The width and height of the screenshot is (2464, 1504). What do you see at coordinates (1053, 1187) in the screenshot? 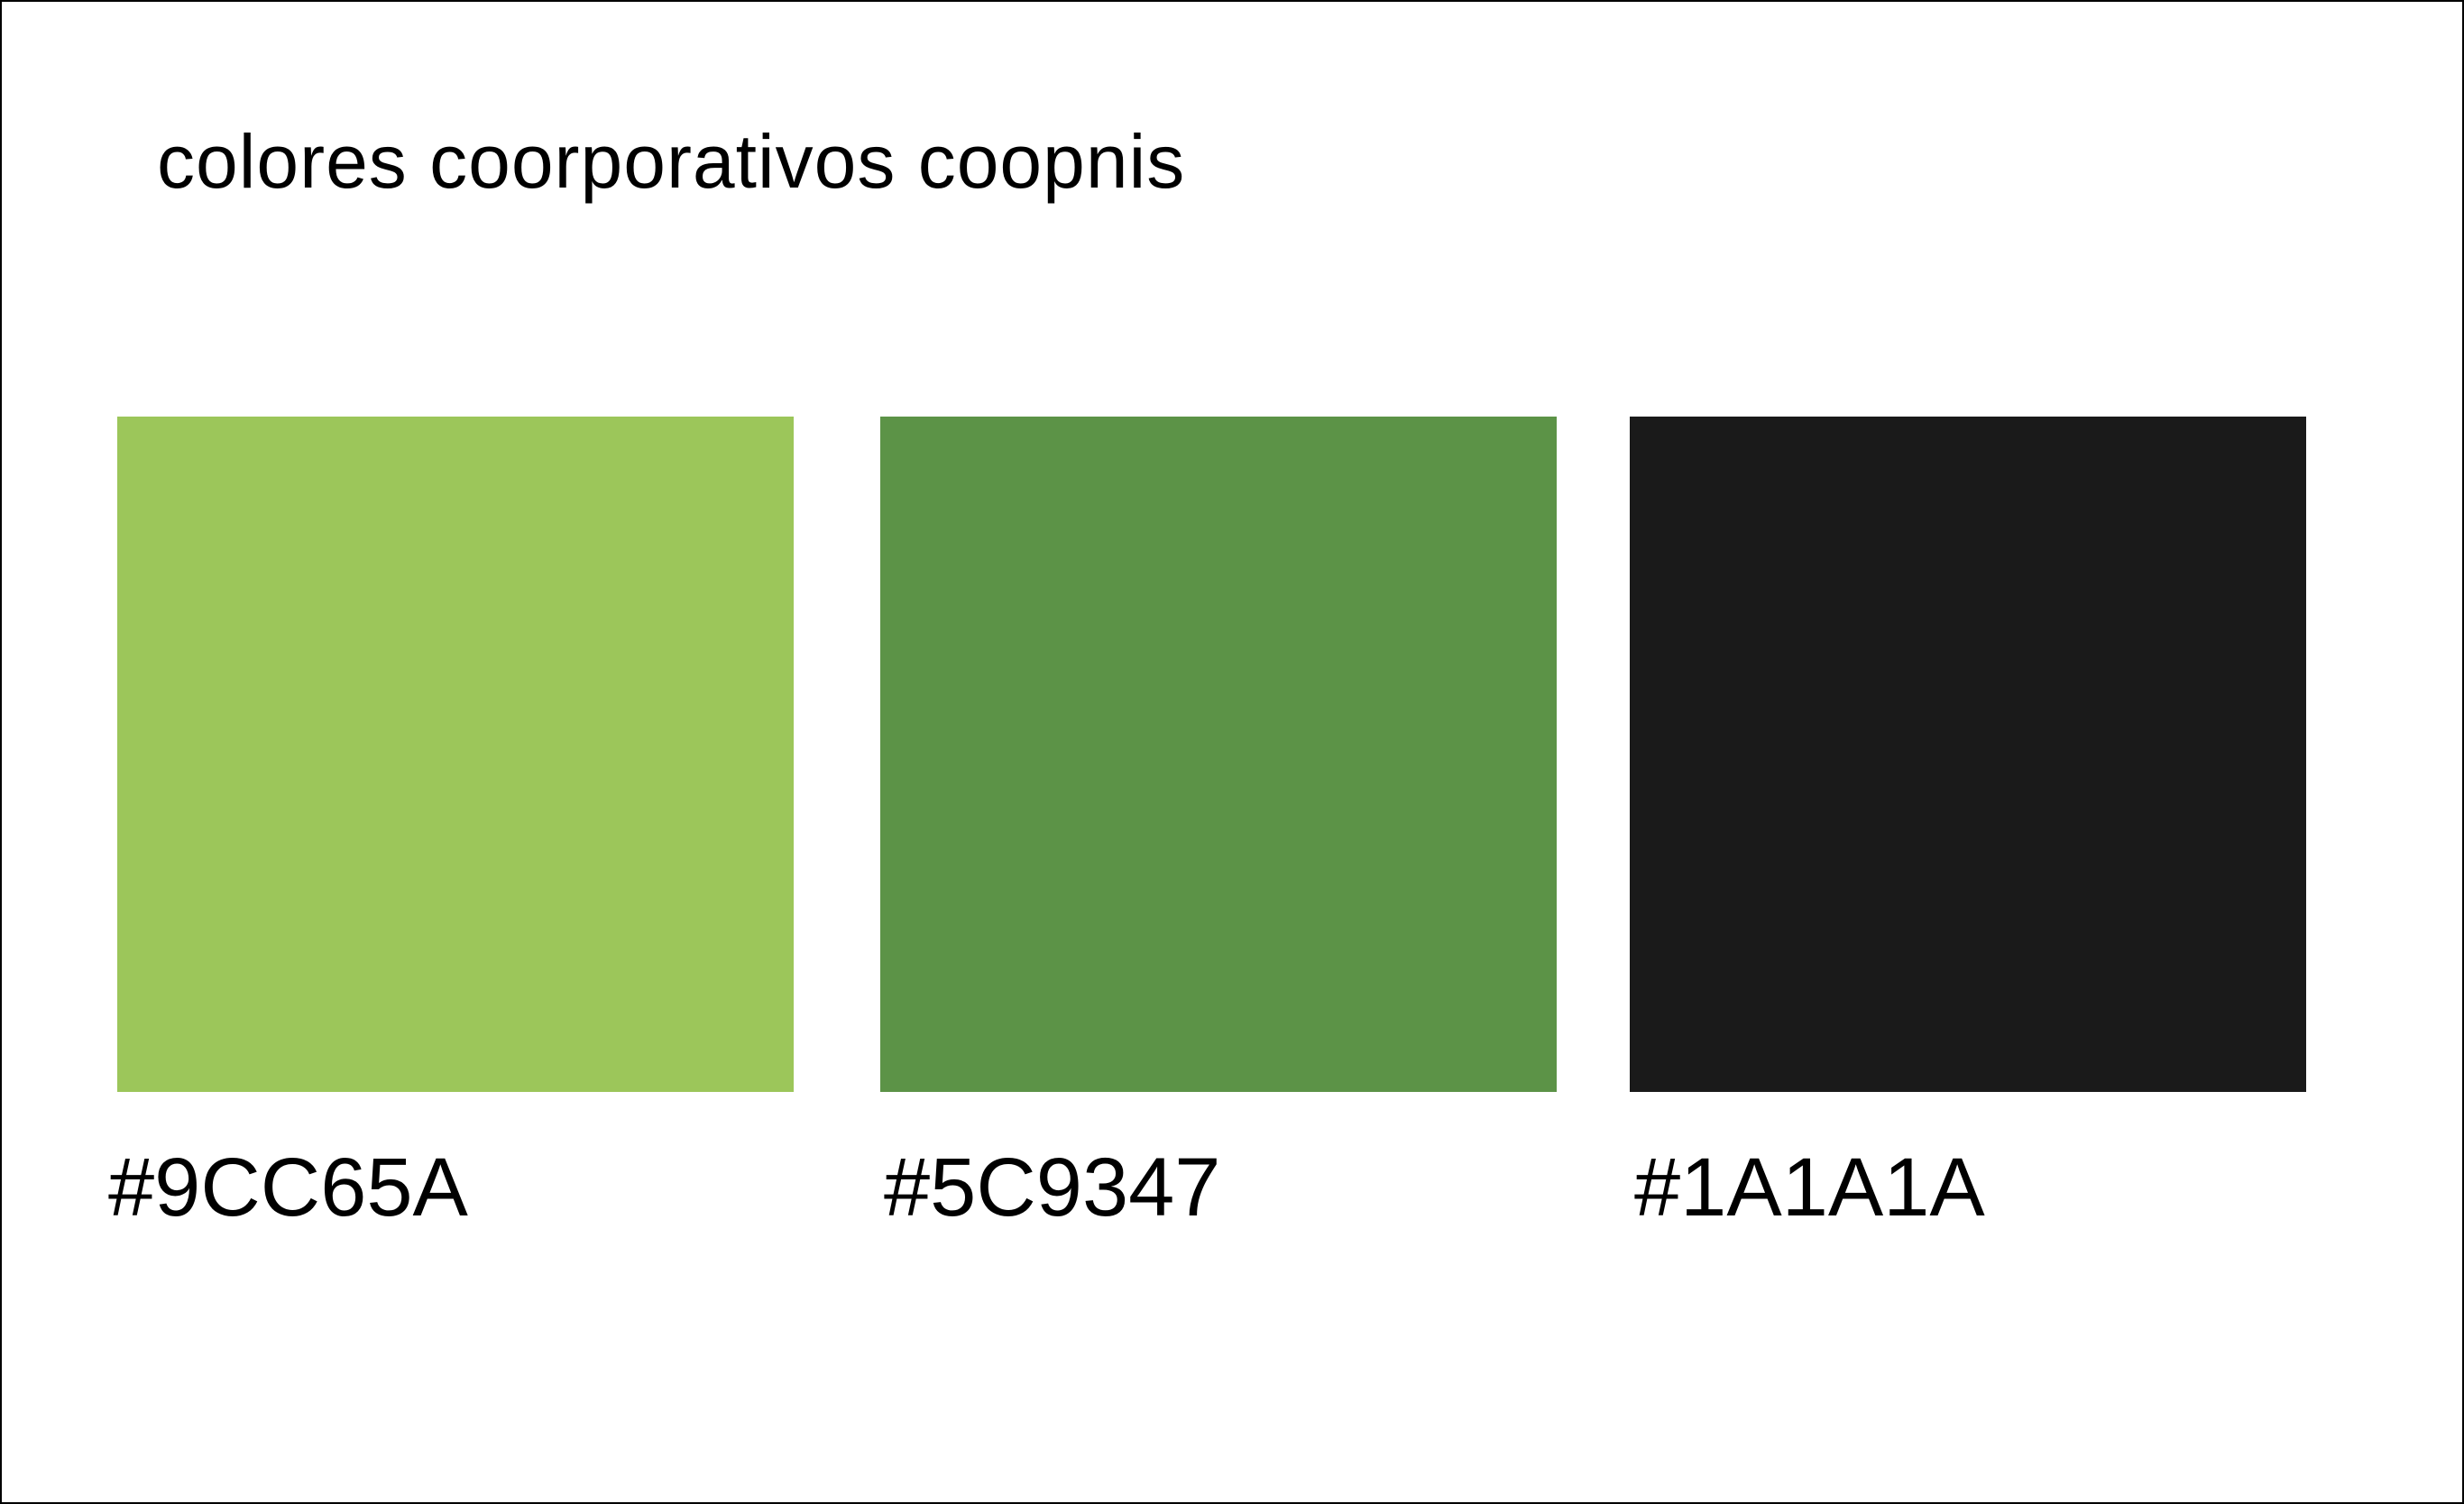
I see `color-code-dark-green: #5C9347` at bounding box center [1053, 1187].